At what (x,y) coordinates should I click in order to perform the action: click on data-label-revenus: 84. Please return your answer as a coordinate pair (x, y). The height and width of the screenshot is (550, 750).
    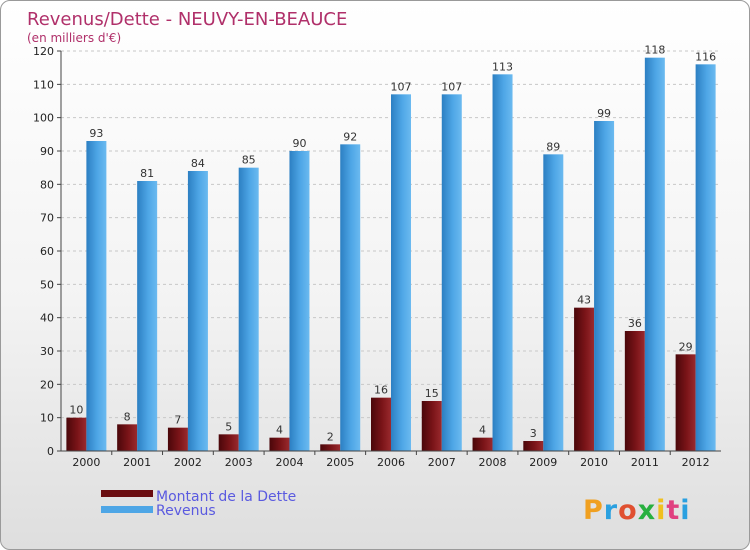
    Looking at the image, I should click on (198, 163).